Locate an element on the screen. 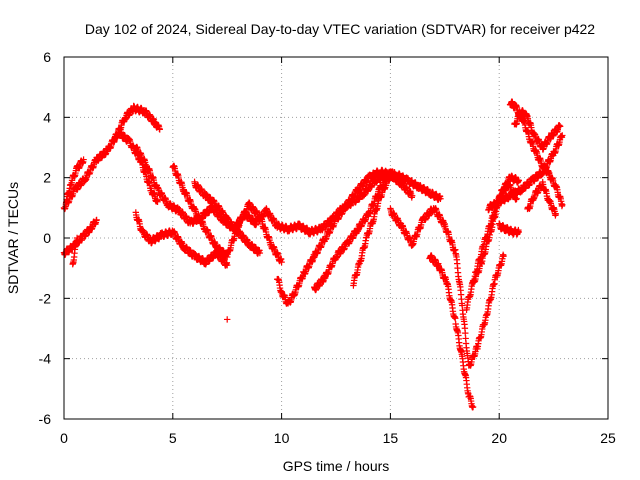 This screenshot has height=480, width=640. y-tick-label: -2 is located at coordinates (45, 298).